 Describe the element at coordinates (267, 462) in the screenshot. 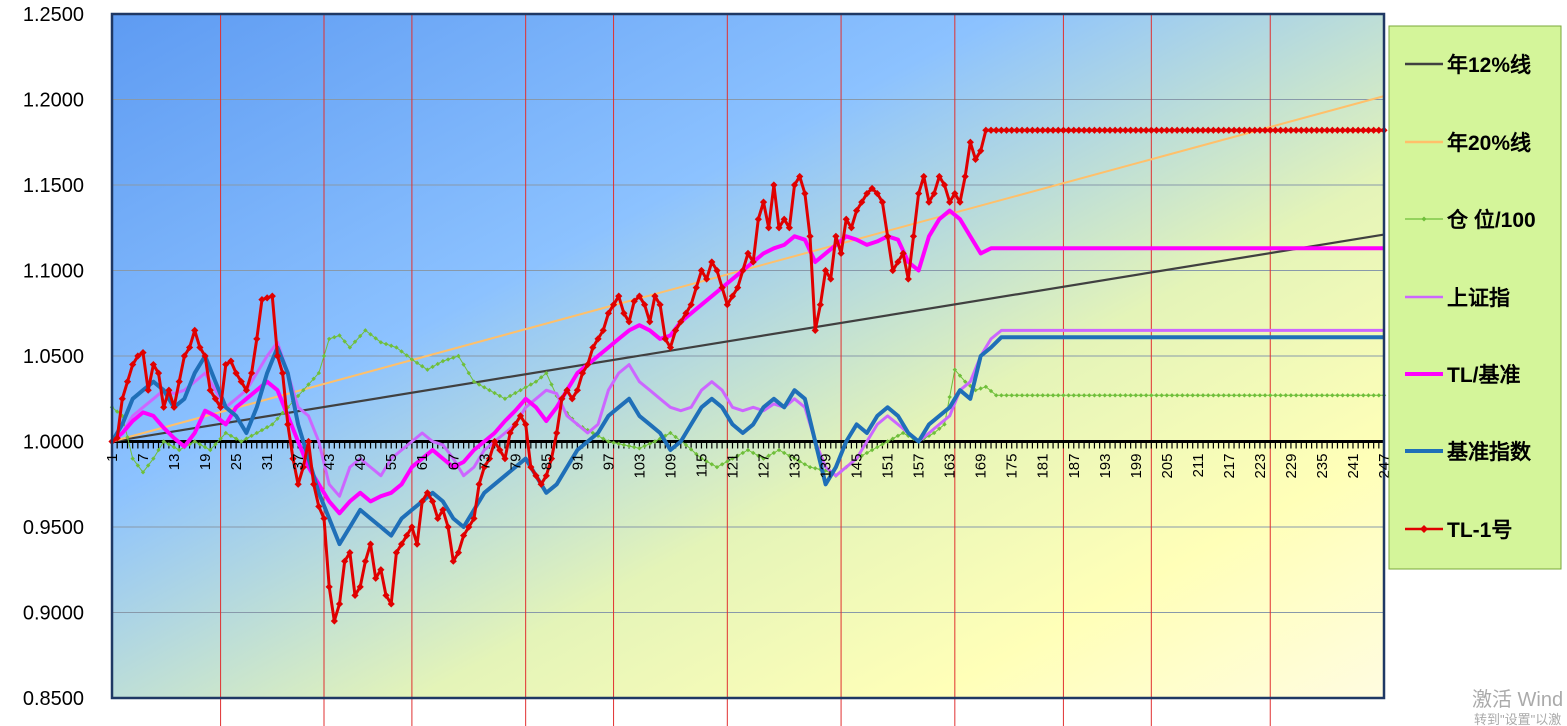

I see `x-tick-label: 31` at that location.